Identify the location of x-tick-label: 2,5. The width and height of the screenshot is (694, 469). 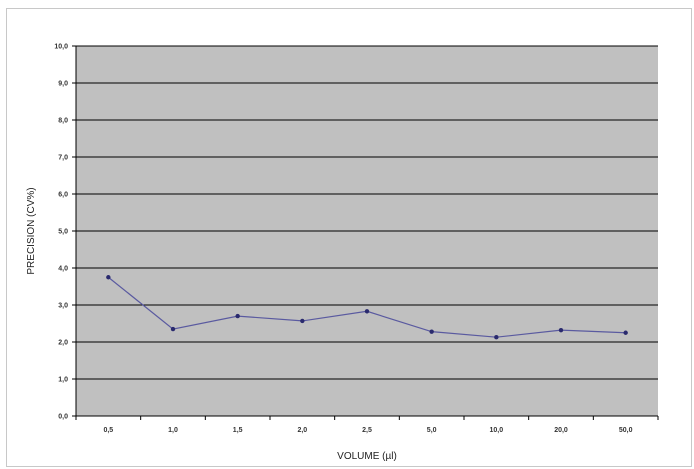
(367, 430).